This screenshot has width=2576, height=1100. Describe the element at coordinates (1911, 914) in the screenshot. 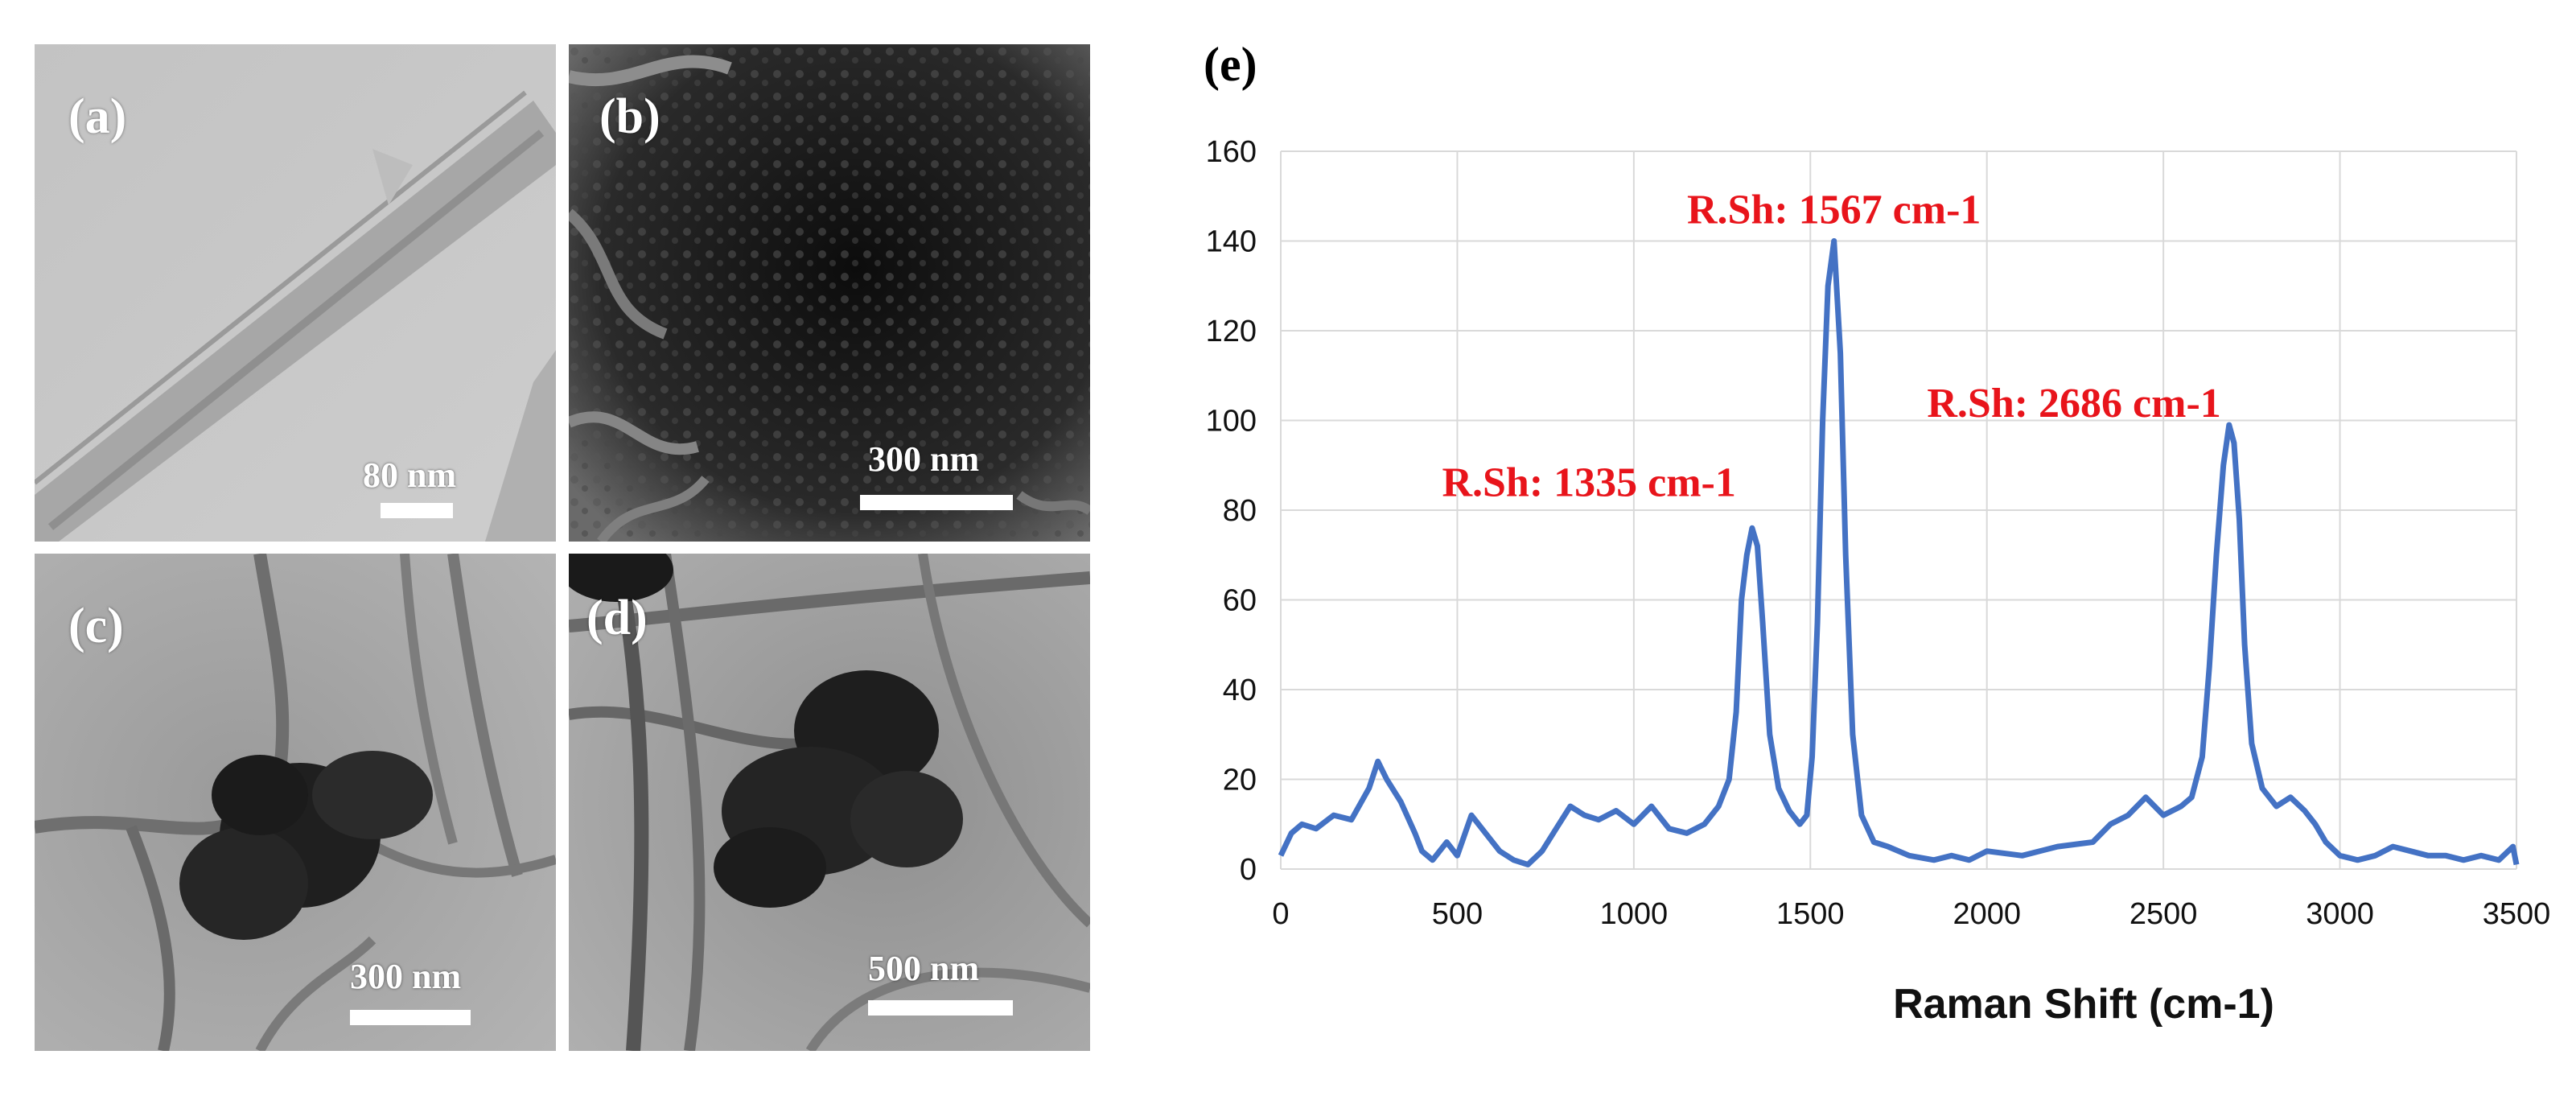

I see `x-tick-labels: 0 500 1000 1500 2000 2500 3000 3500` at that location.